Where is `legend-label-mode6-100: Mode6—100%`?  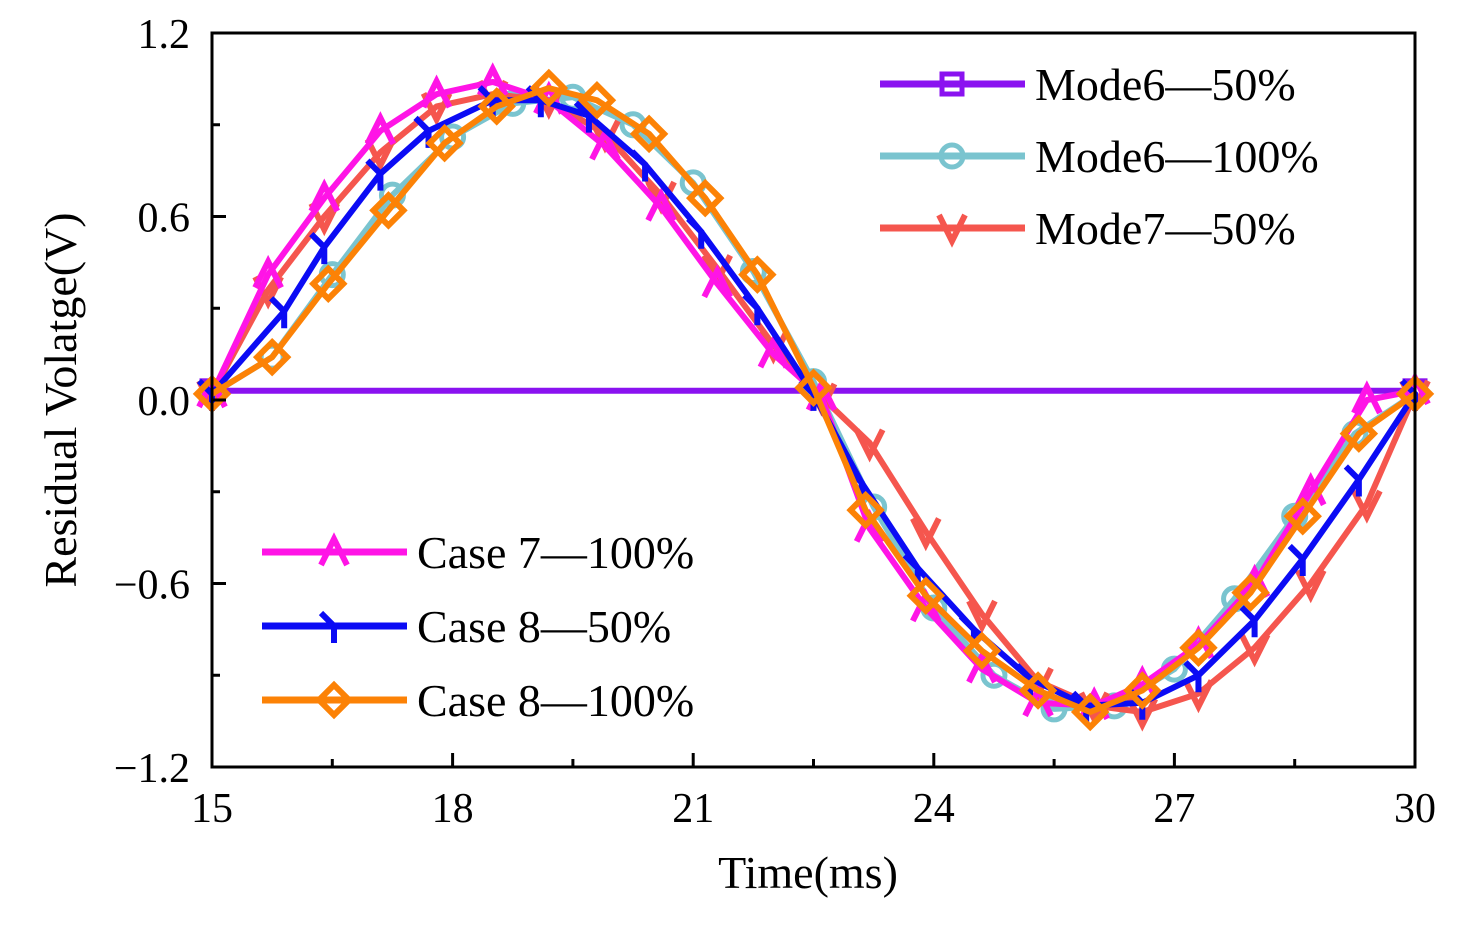
legend-label-mode6-100: Mode6—100% is located at coordinates (1177, 156).